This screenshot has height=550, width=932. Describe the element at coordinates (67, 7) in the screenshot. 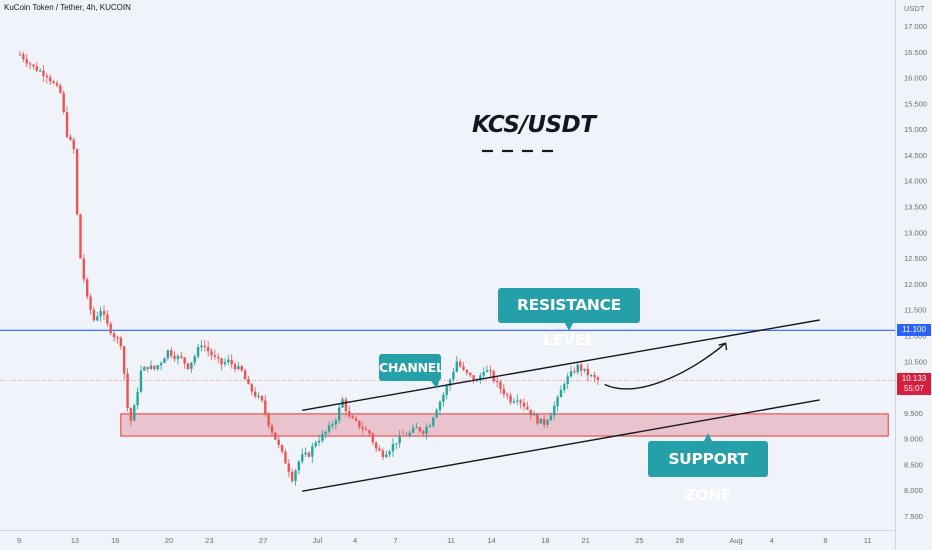

I see `symbol-title: KuCoin Token / Tether, 4h, KUCOIN` at that location.